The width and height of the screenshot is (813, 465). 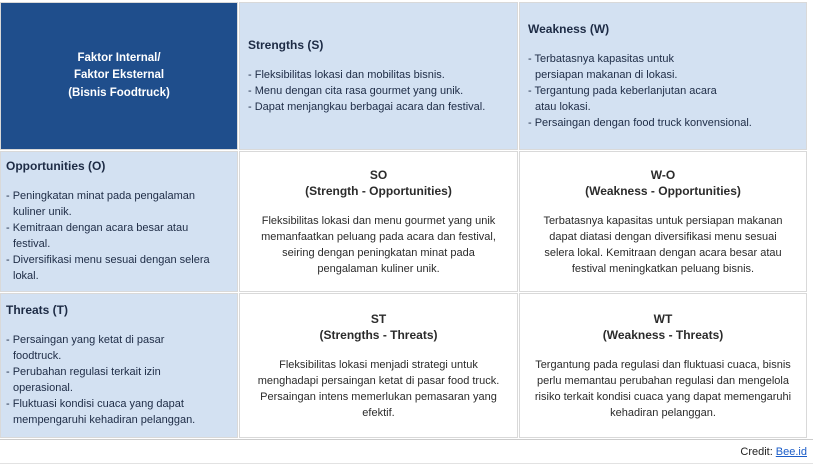 I want to click on so-strategy-heading: SO (Strength - Opportunities), so click(x=378, y=183).